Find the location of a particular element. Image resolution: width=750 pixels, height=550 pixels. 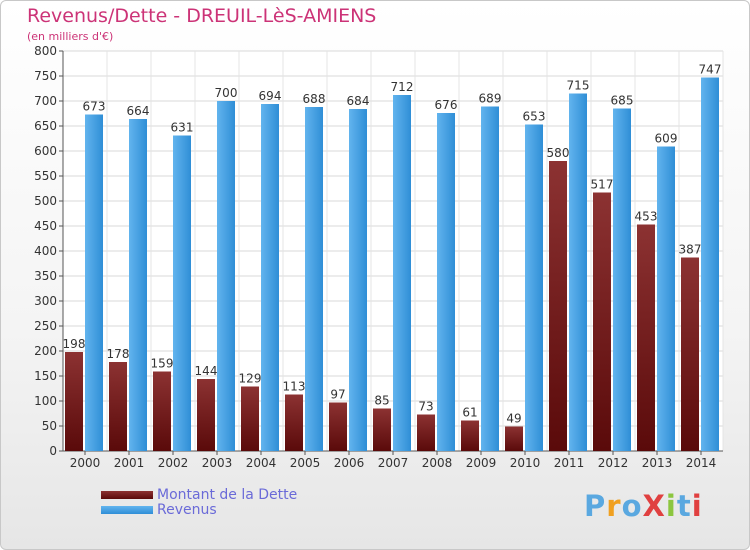

bar-debt-2008 is located at coordinates (426, 432).